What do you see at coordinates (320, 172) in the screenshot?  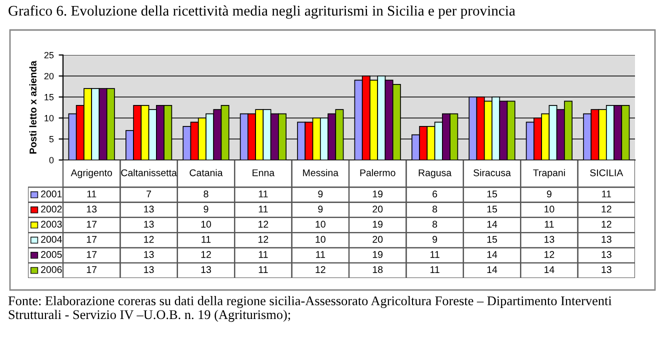 I see `x-tick-label: Messina` at bounding box center [320, 172].